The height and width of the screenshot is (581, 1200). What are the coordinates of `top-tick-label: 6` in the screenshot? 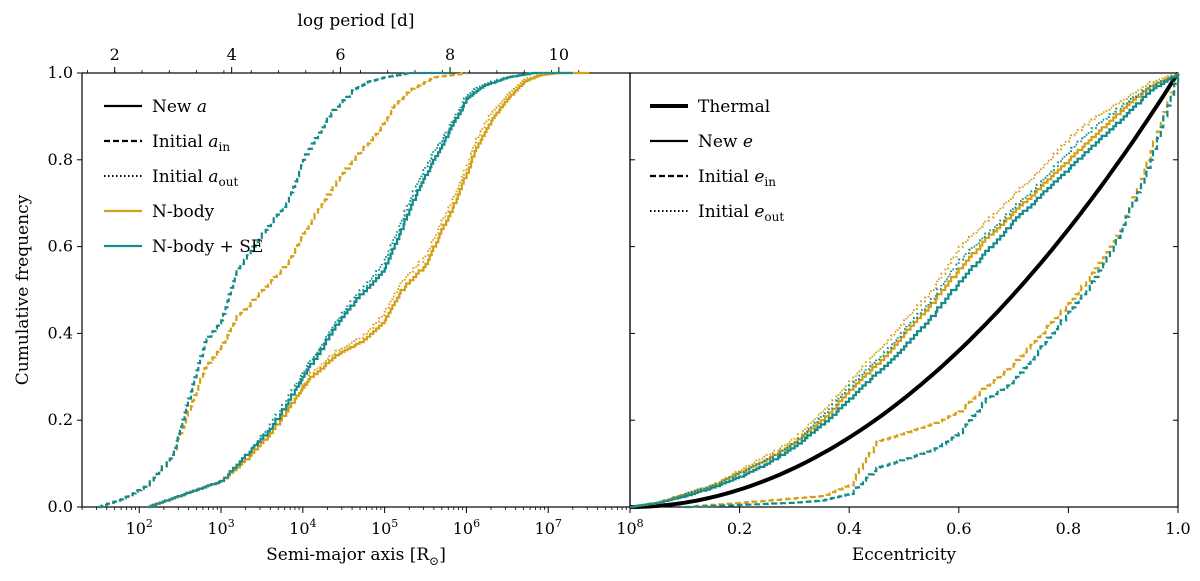 It's located at (340, 54).